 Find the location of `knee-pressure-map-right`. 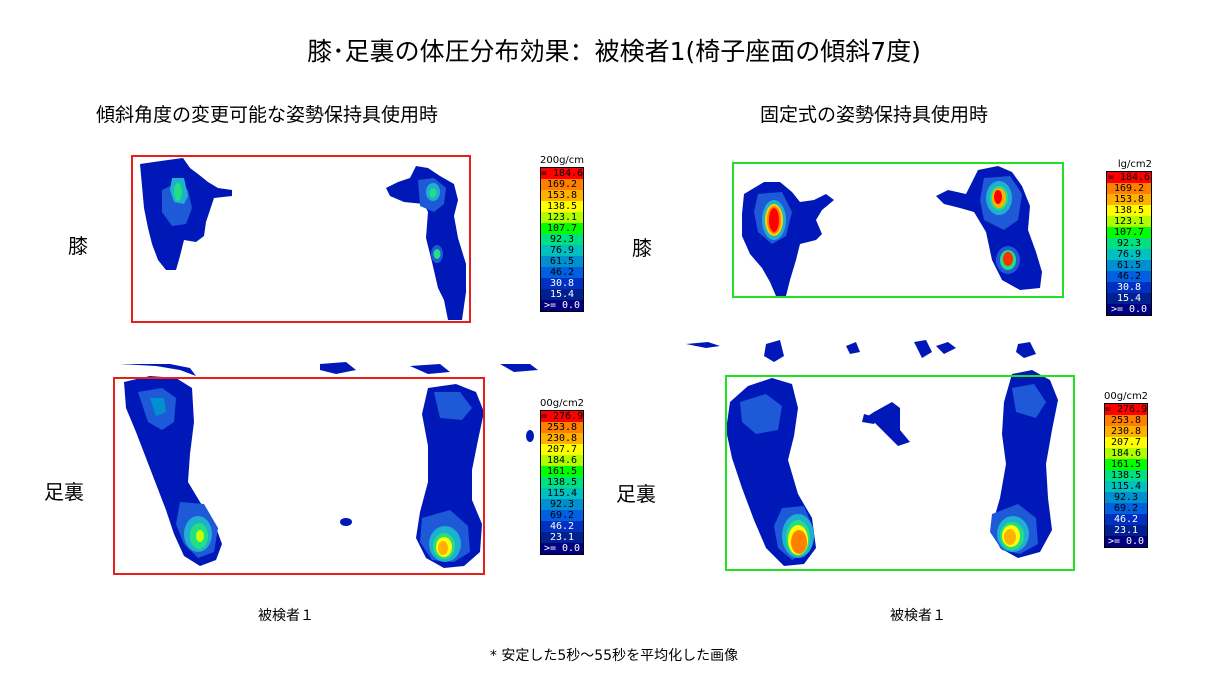

knee-pressure-map-right is located at coordinates (898, 230).